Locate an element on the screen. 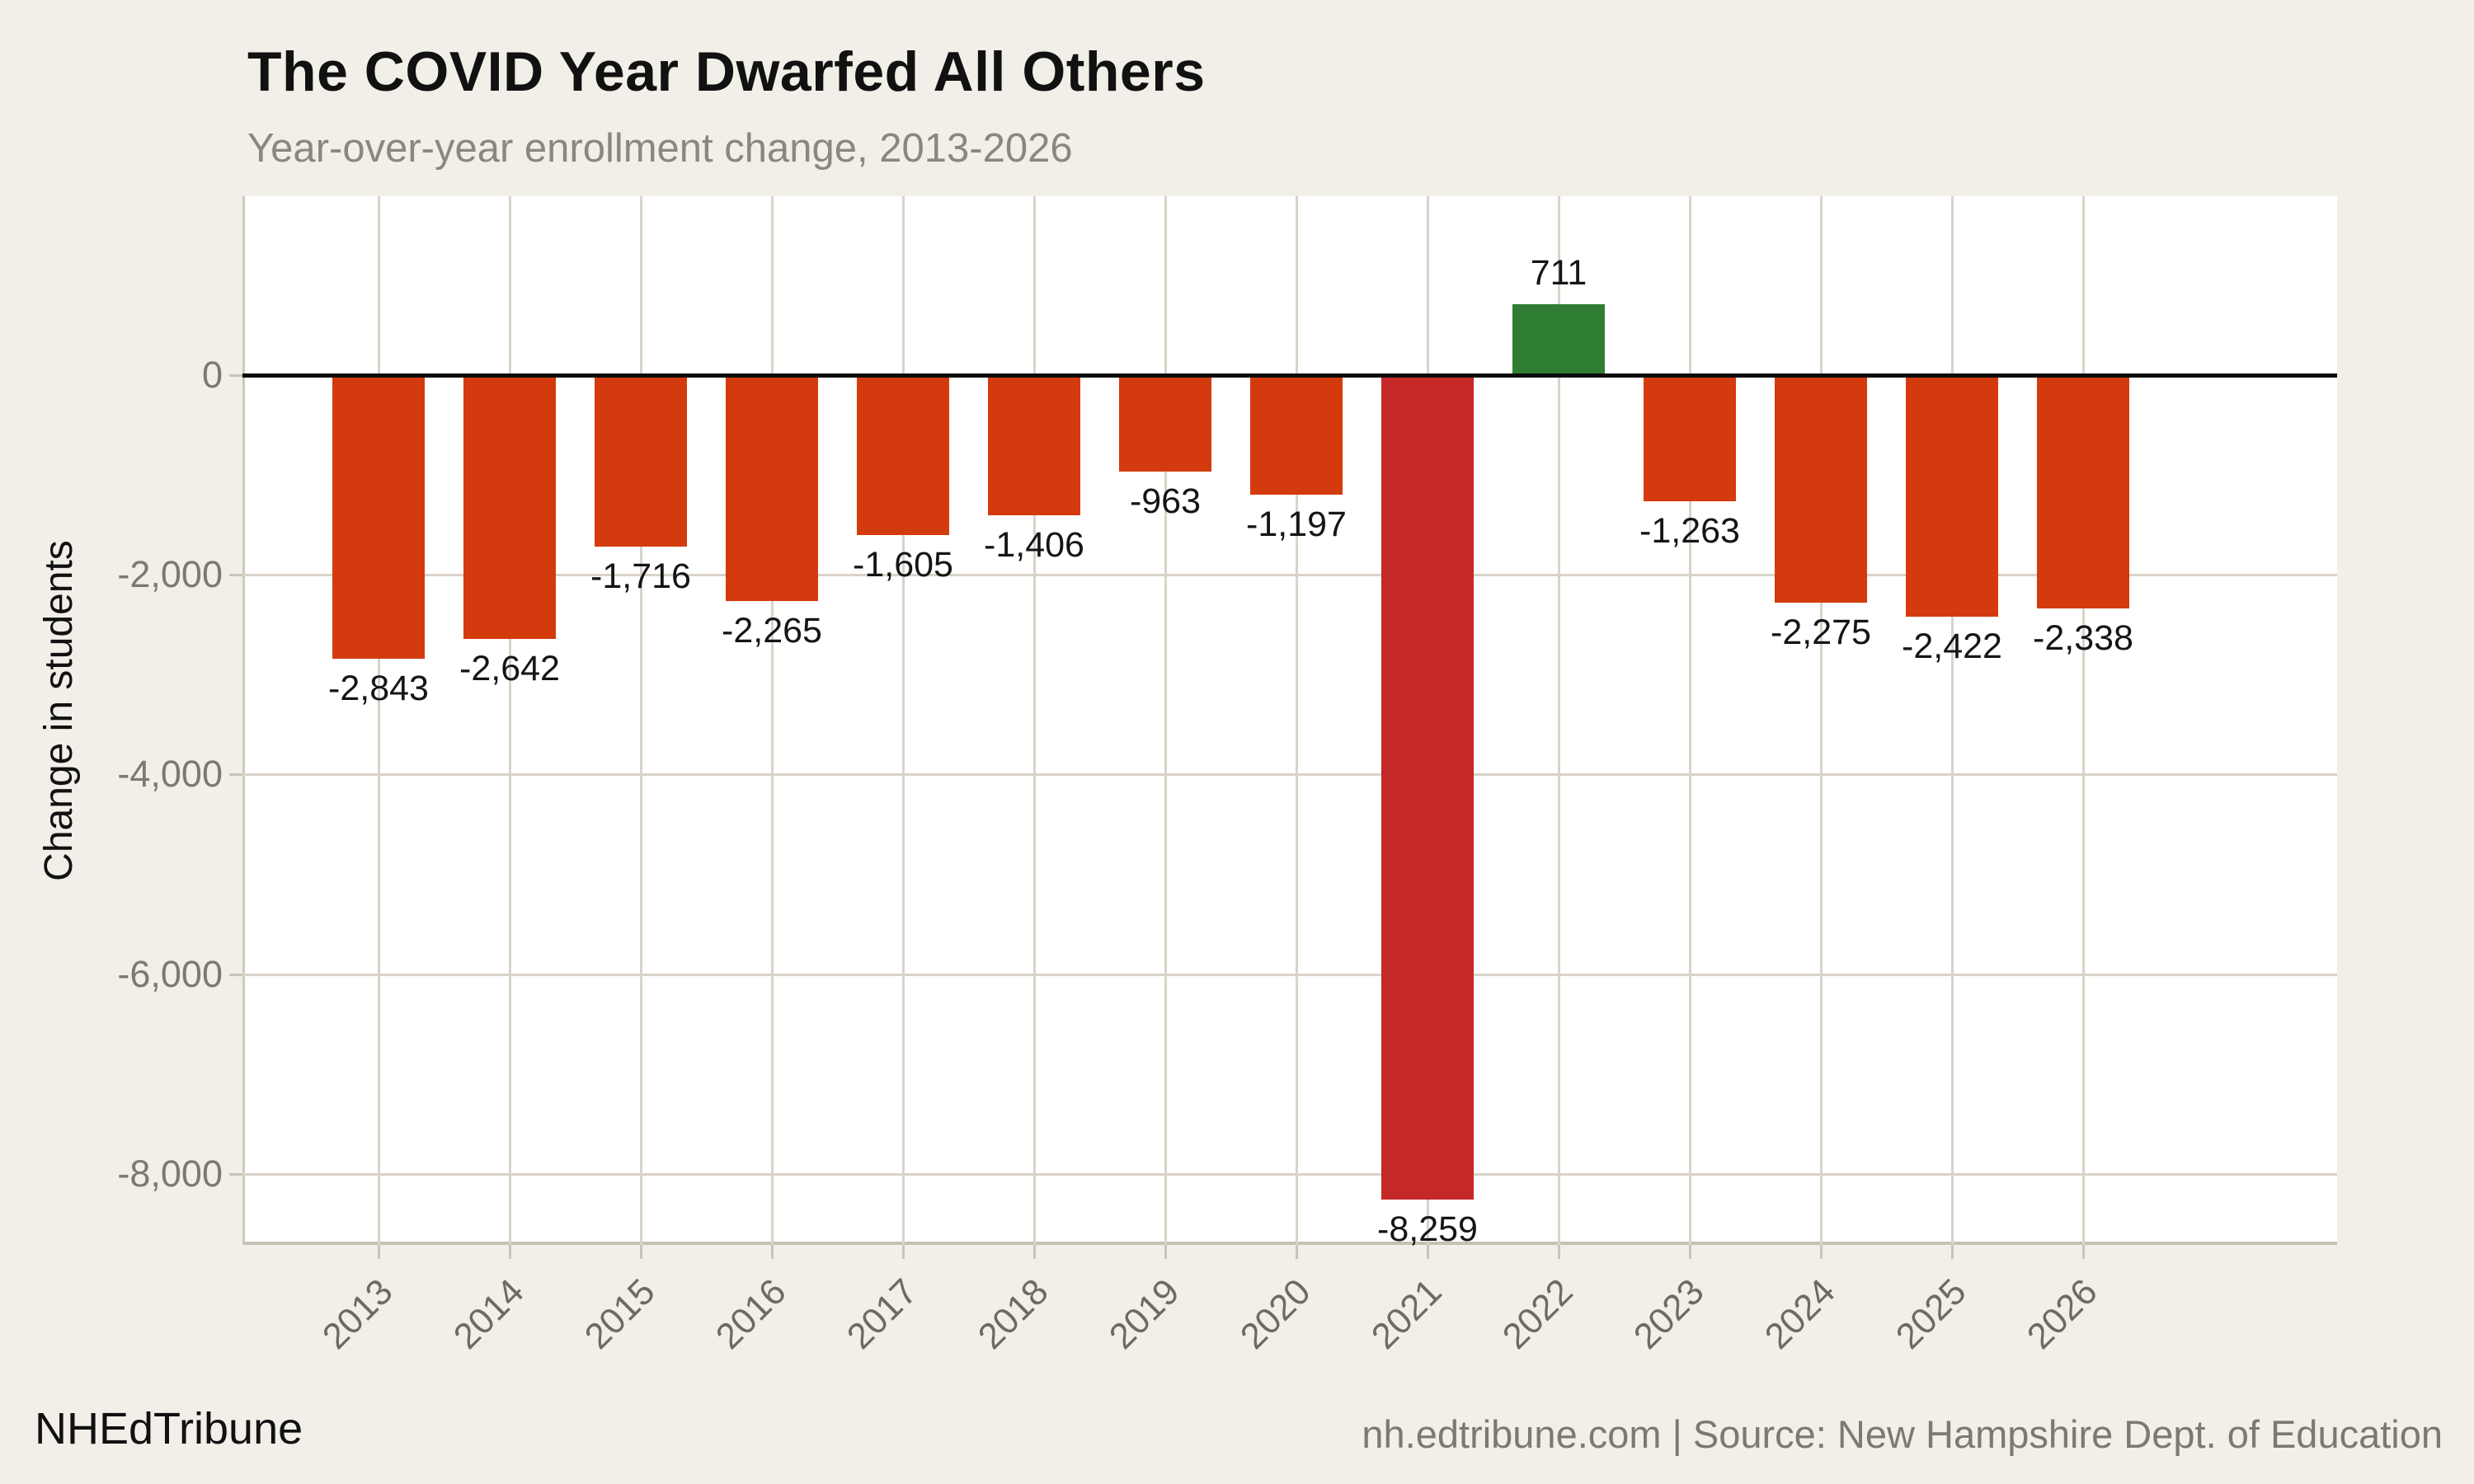 This screenshot has width=2474, height=1484. bar-2023 is located at coordinates (1690, 438).